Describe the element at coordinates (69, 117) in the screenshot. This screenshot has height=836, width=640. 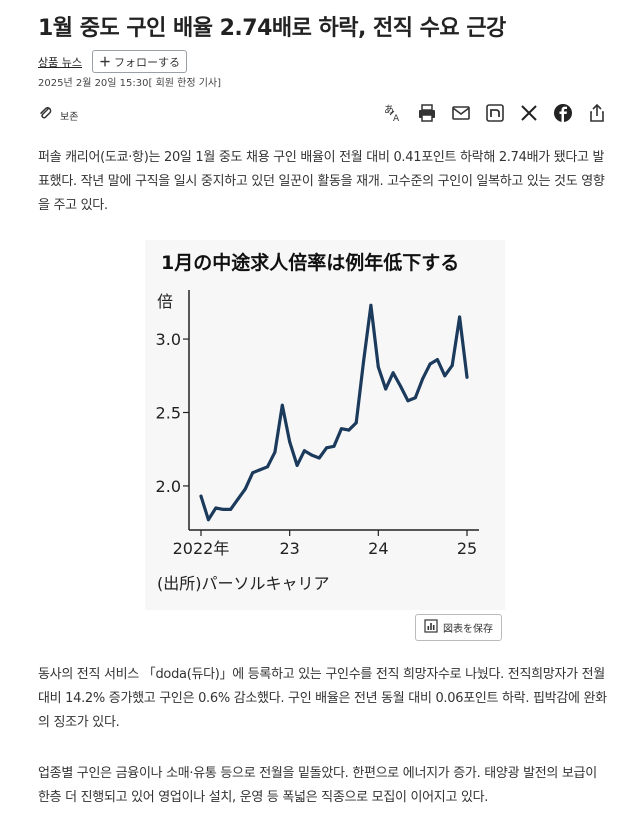
I see `save-label: 보존` at that location.